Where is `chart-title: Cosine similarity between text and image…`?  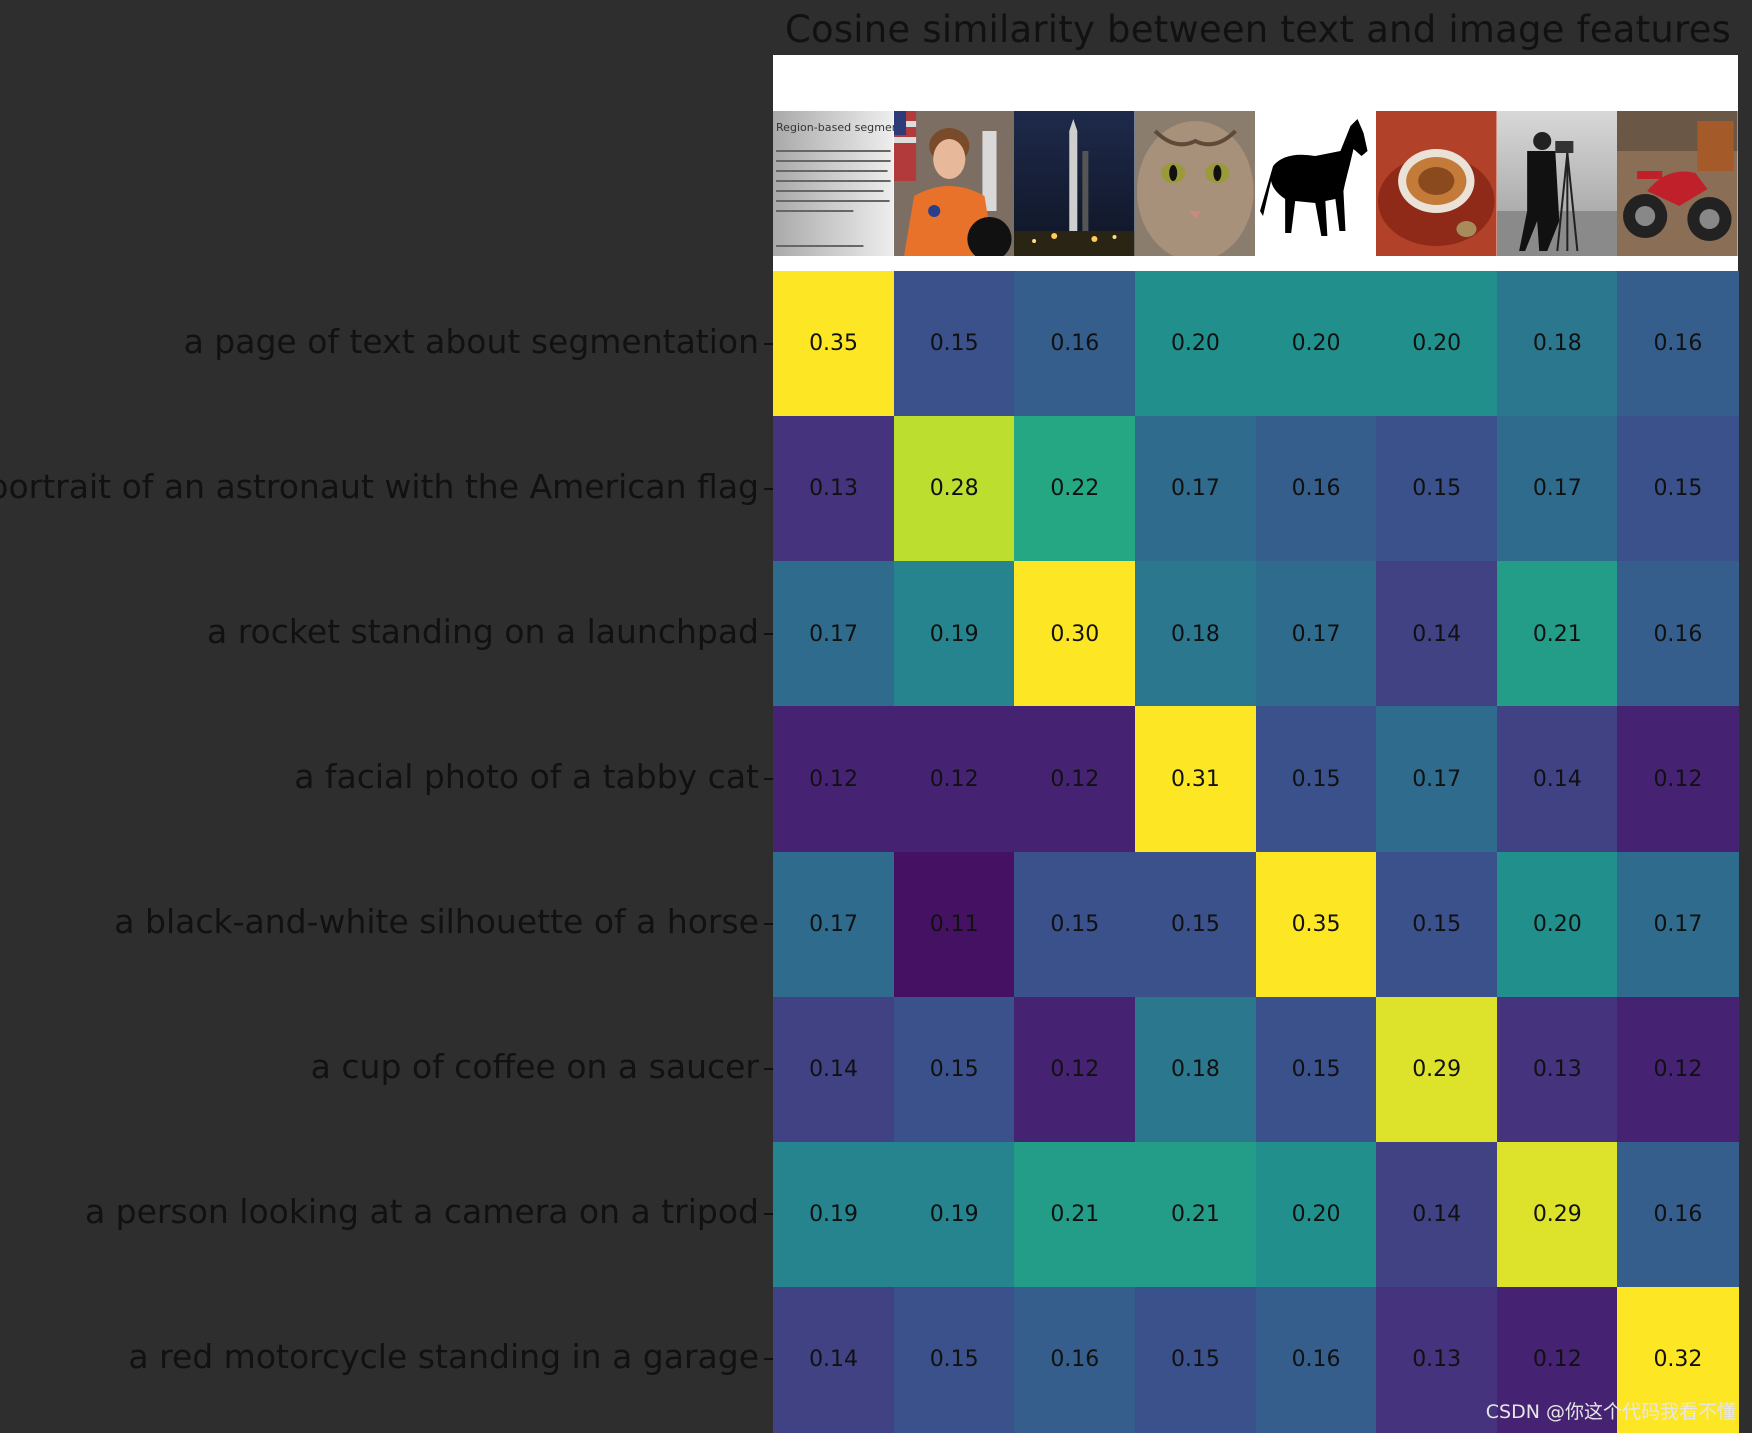
chart-title: Cosine similarity between text and image… is located at coordinates (1258, 29).